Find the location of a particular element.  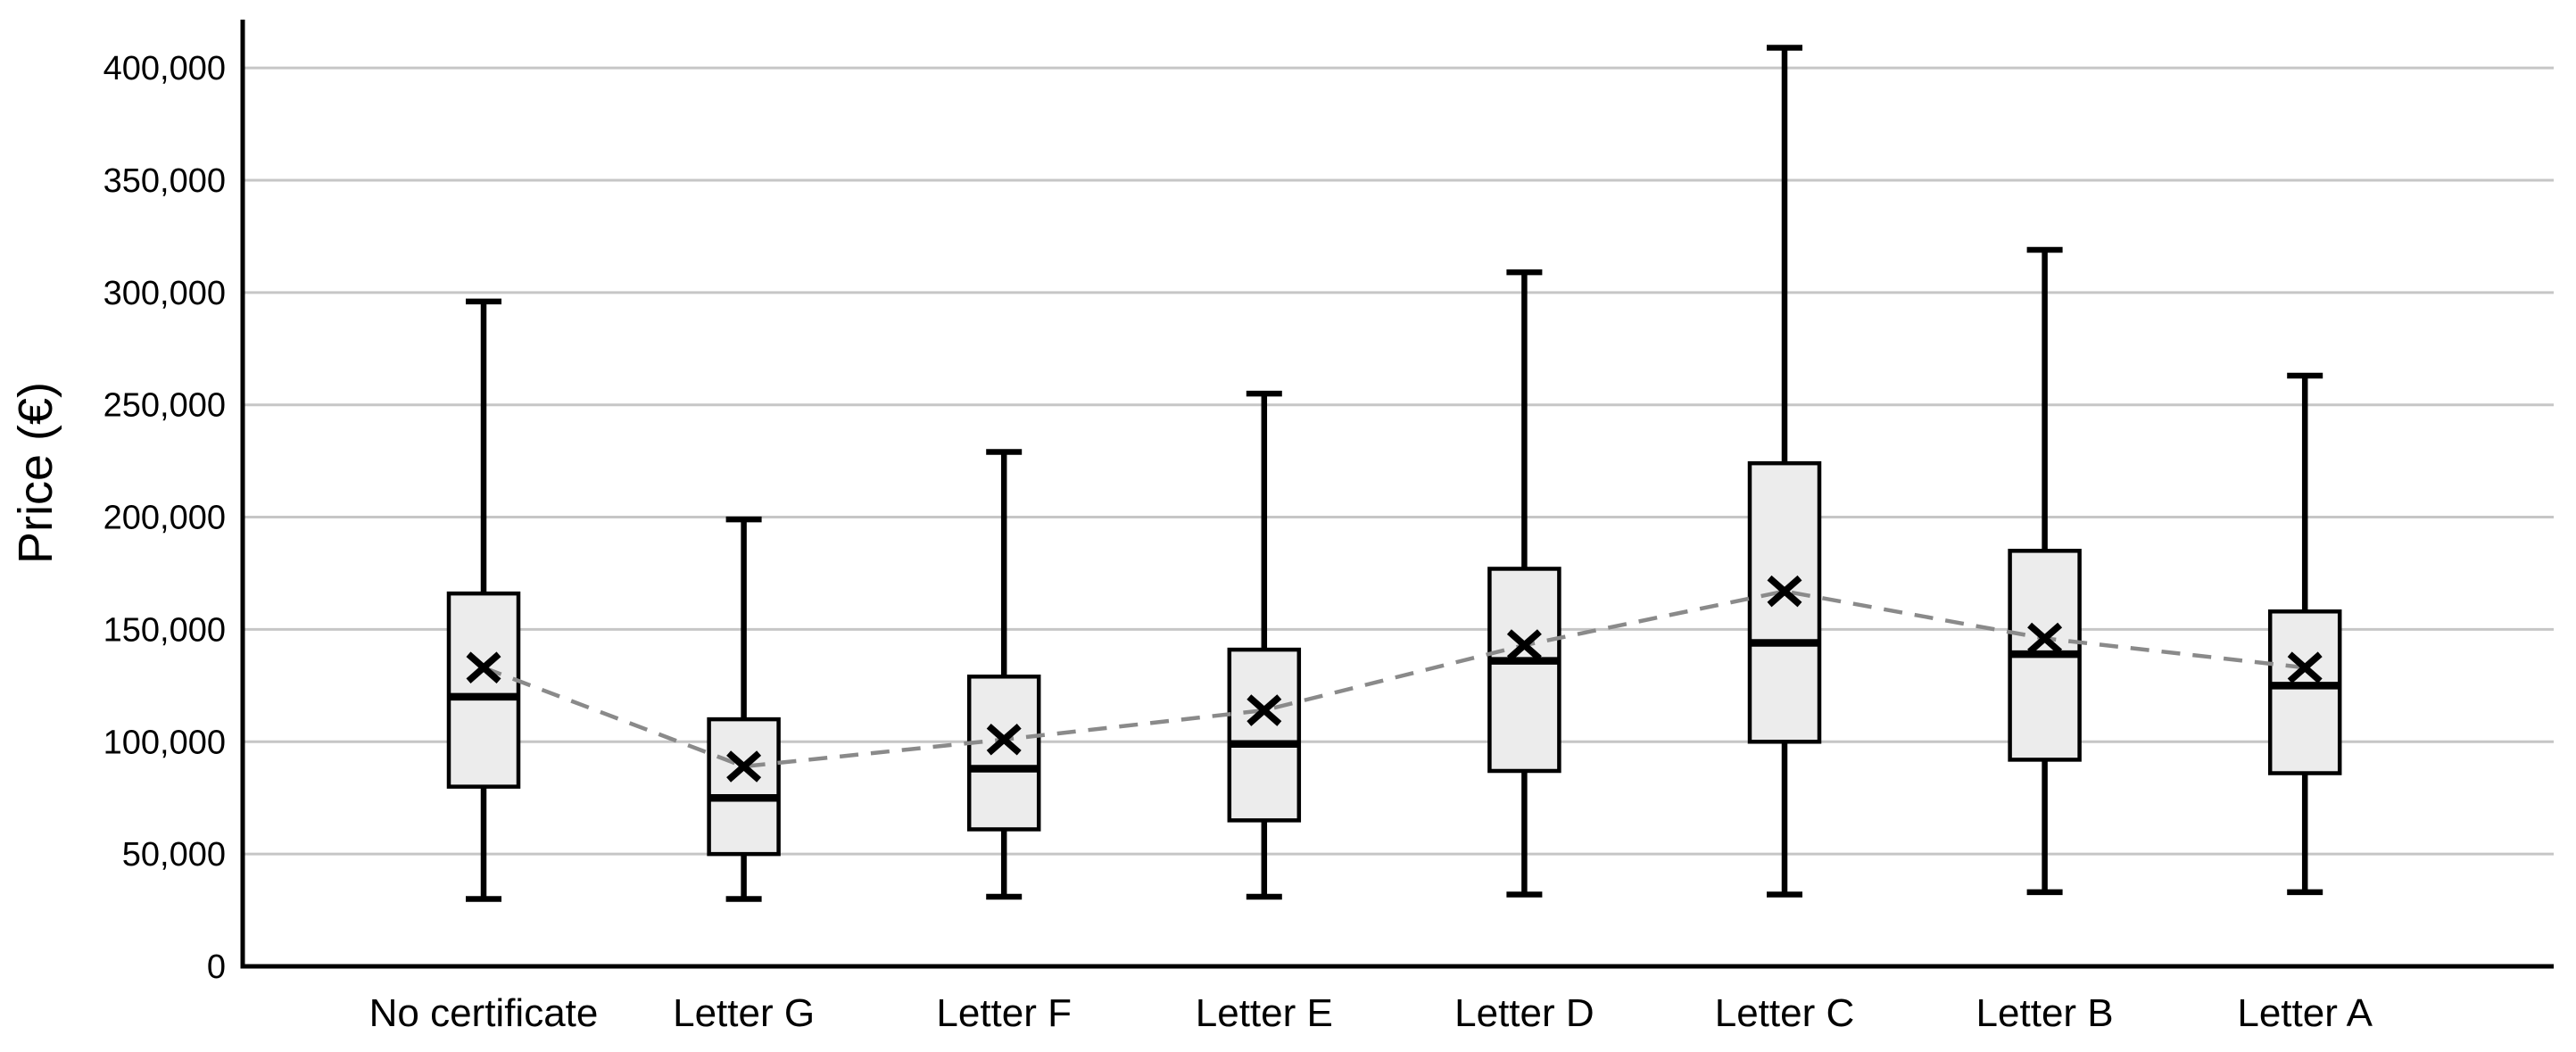

x-tick-label: Letter B is located at coordinates (2045, 1013).